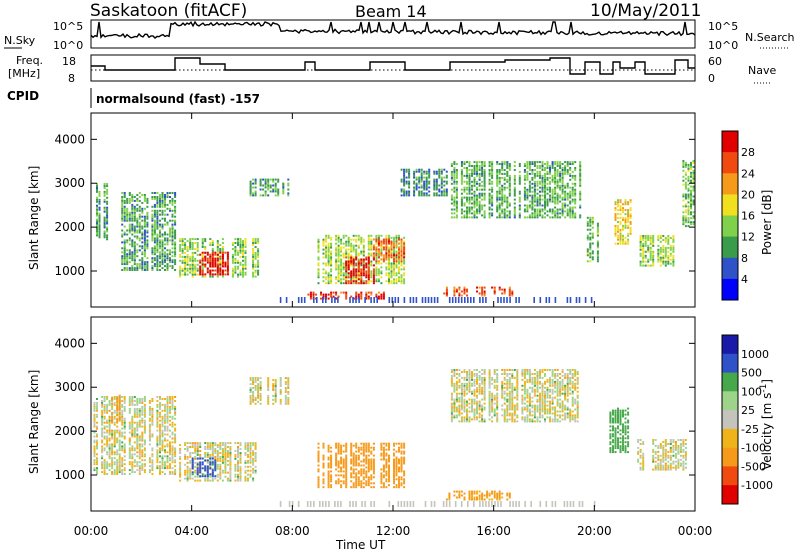 Image resolution: width=800 pixels, height=554 pixels. I want to click on nsky-tick-bottom: 10^0, so click(68, 45).